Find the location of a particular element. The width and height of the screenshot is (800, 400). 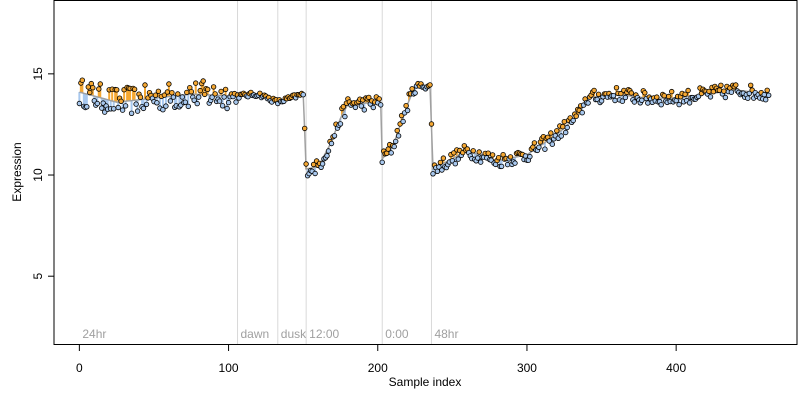

region-label: dusk is located at coordinates (294, 334).